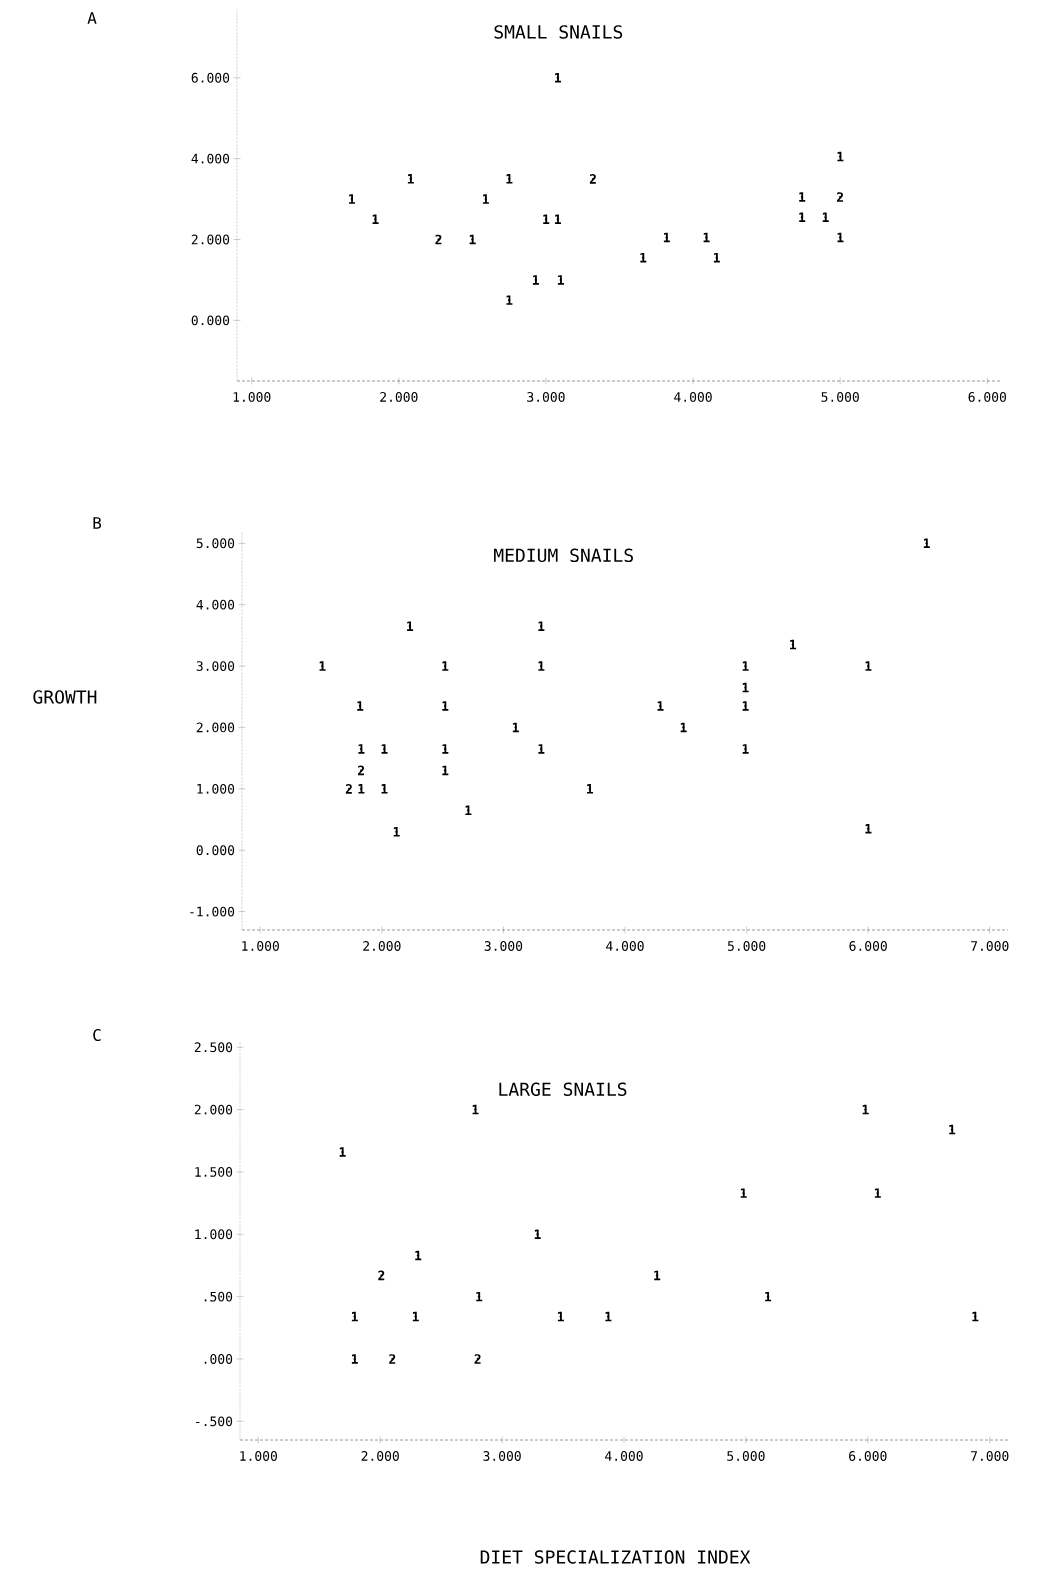 This screenshot has height=1589, width=1038. Describe the element at coordinates (987, 397) in the screenshot. I see `x-tick-label: 6.000` at that location.